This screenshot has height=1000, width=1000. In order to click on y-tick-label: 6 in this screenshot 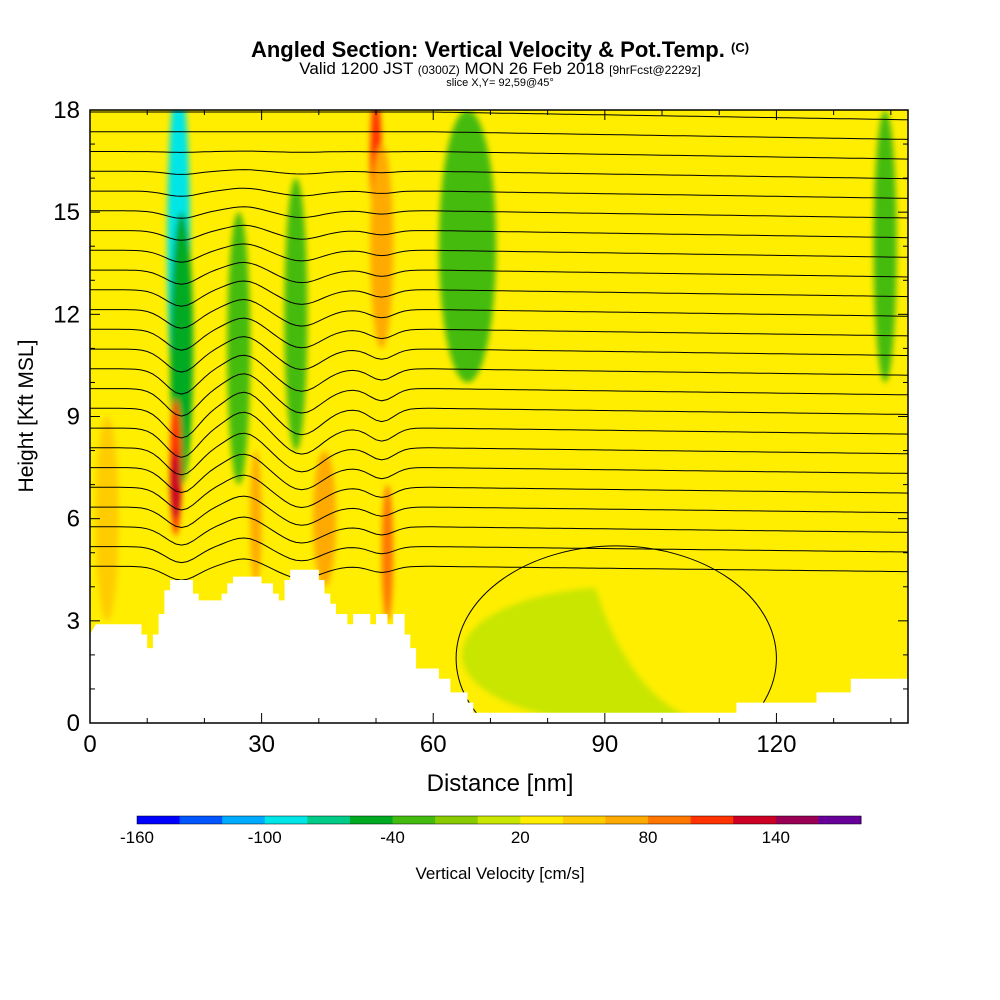, I will do `click(73, 519)`.